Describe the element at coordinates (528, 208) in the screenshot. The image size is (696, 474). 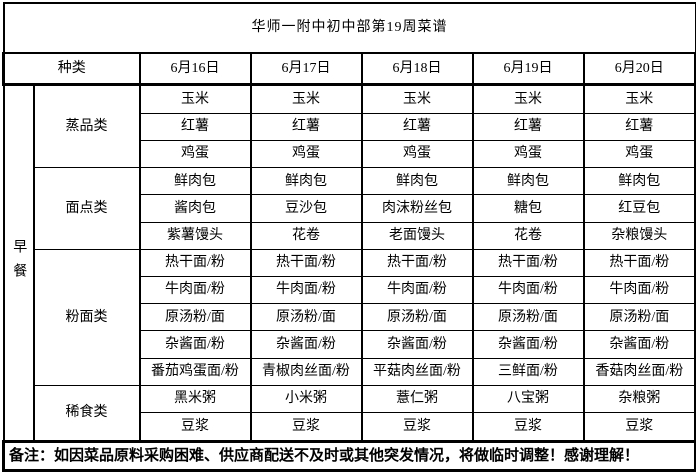
I see `menu-cell: 糖包` at that location.